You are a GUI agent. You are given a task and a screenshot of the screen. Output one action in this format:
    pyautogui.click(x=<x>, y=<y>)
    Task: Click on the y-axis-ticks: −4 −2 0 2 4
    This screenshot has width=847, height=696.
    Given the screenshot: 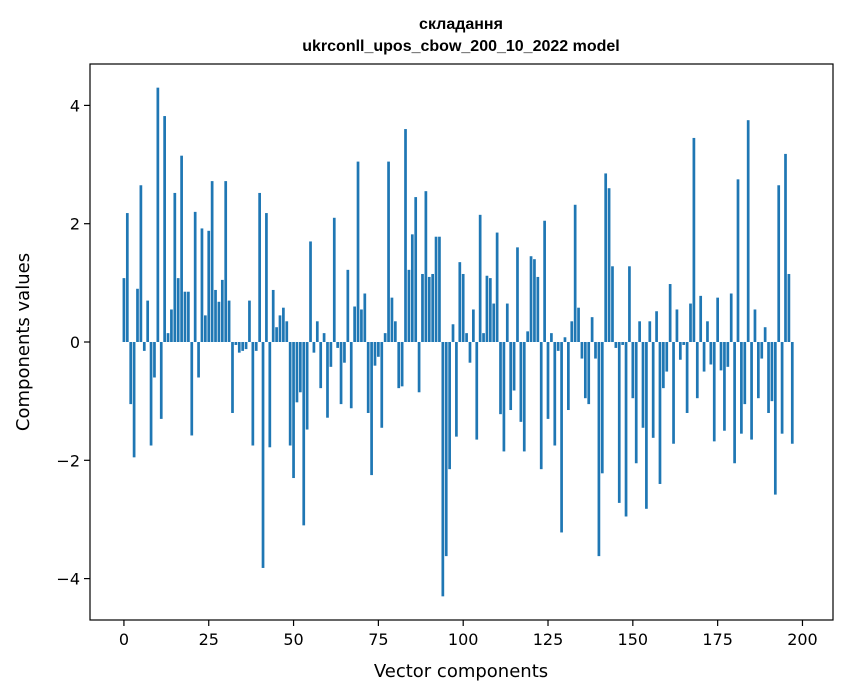 What is the action you would take?
    pyautogui.click(x=73, y=342)
    